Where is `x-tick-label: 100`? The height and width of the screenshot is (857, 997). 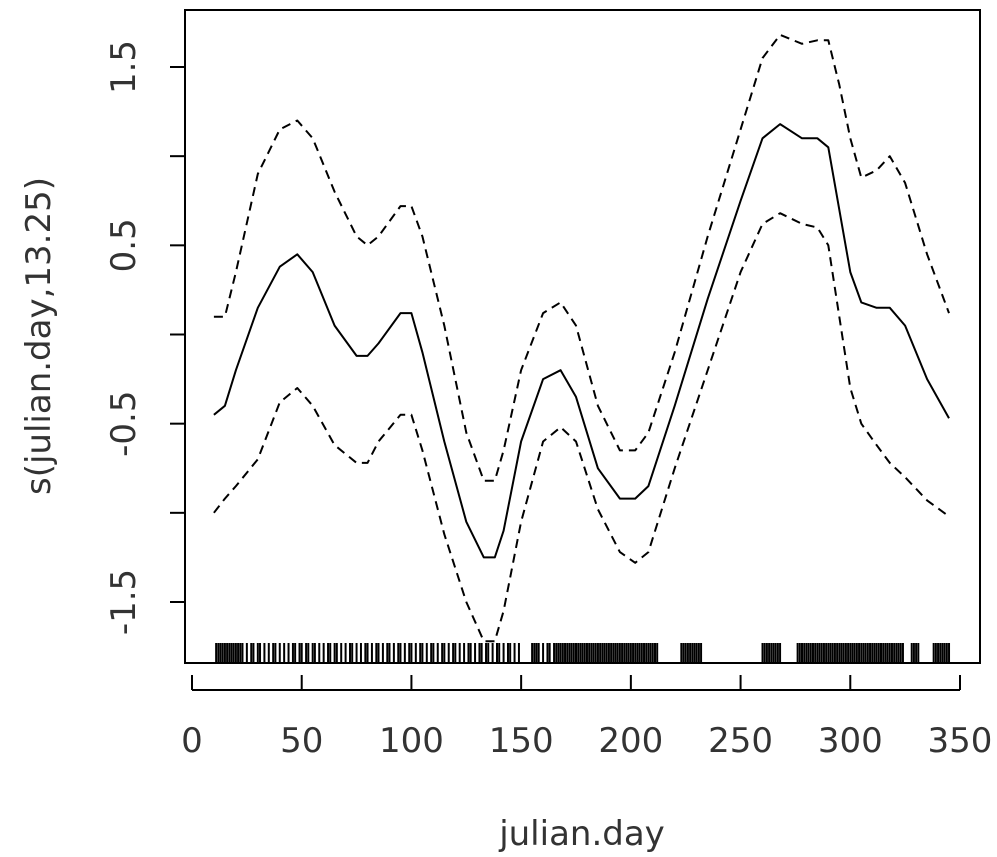 x-tick-label: 100 is located at coordinates (411, 741).